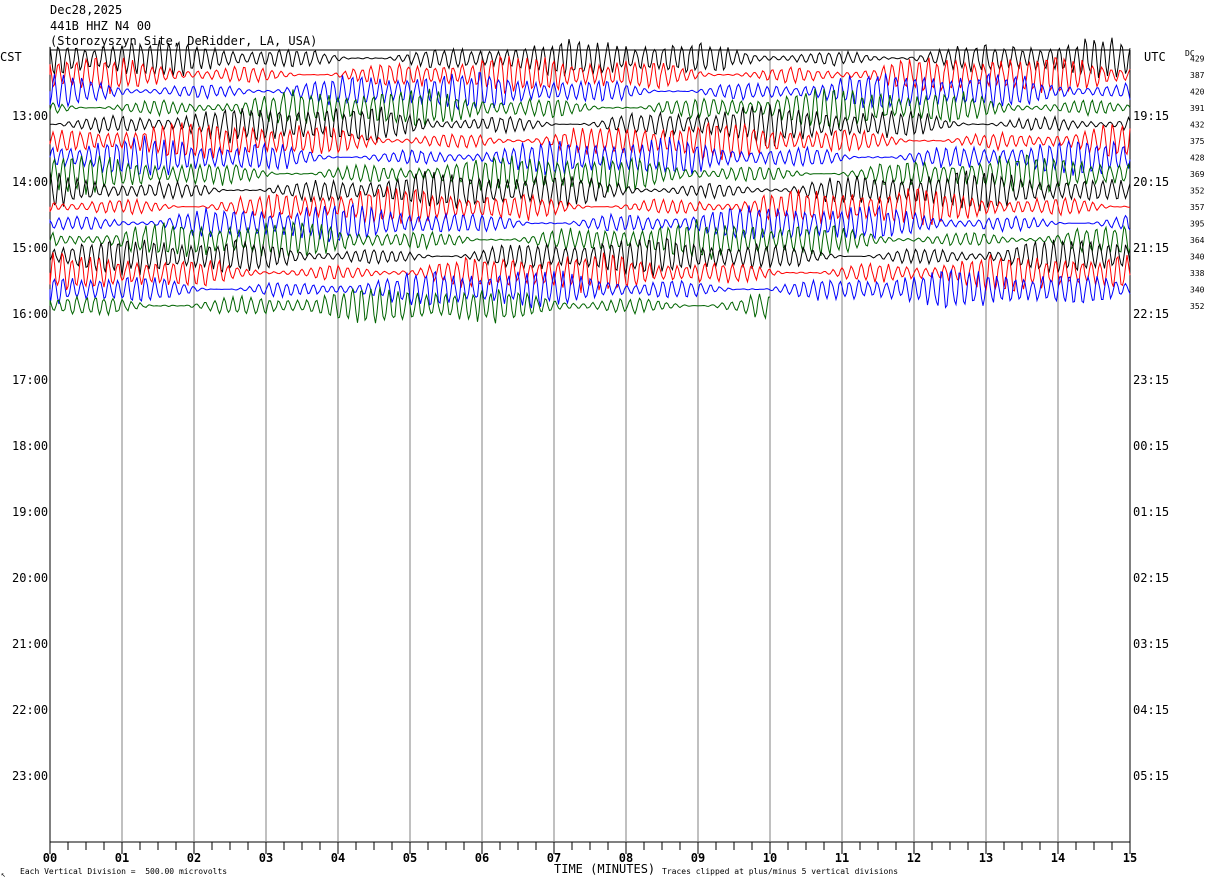 The image size is (1210, 886). What do you see at coordinates (1151, 710) in the screenshot?
I see `right-hour-label: 04:15` at bounding box center [1151, 710].